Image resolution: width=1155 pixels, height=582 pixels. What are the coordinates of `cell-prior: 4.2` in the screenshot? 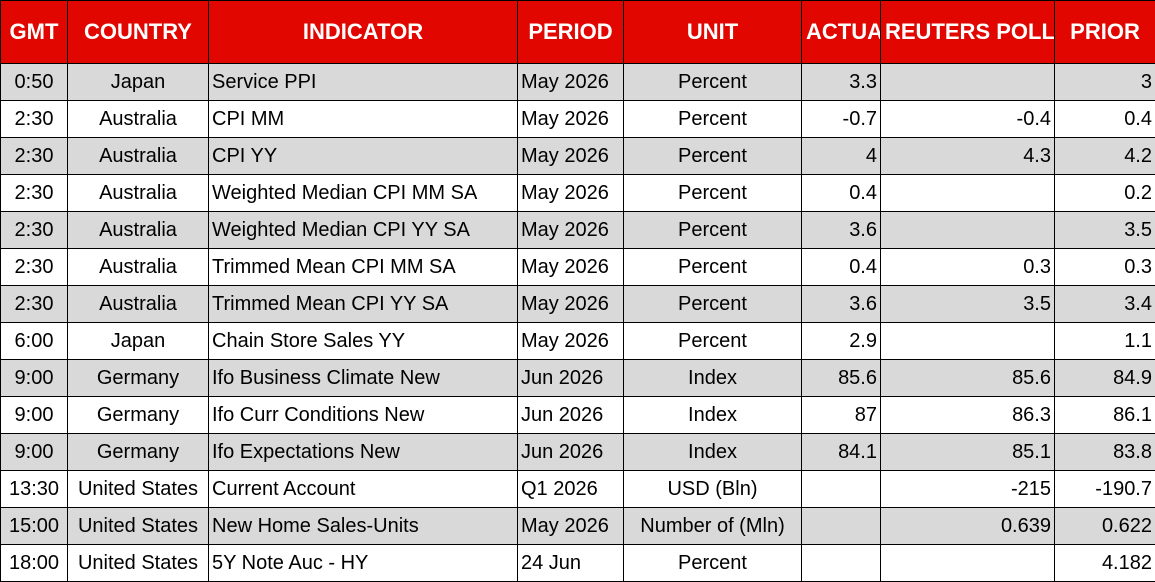 It's located at (1105, 156).